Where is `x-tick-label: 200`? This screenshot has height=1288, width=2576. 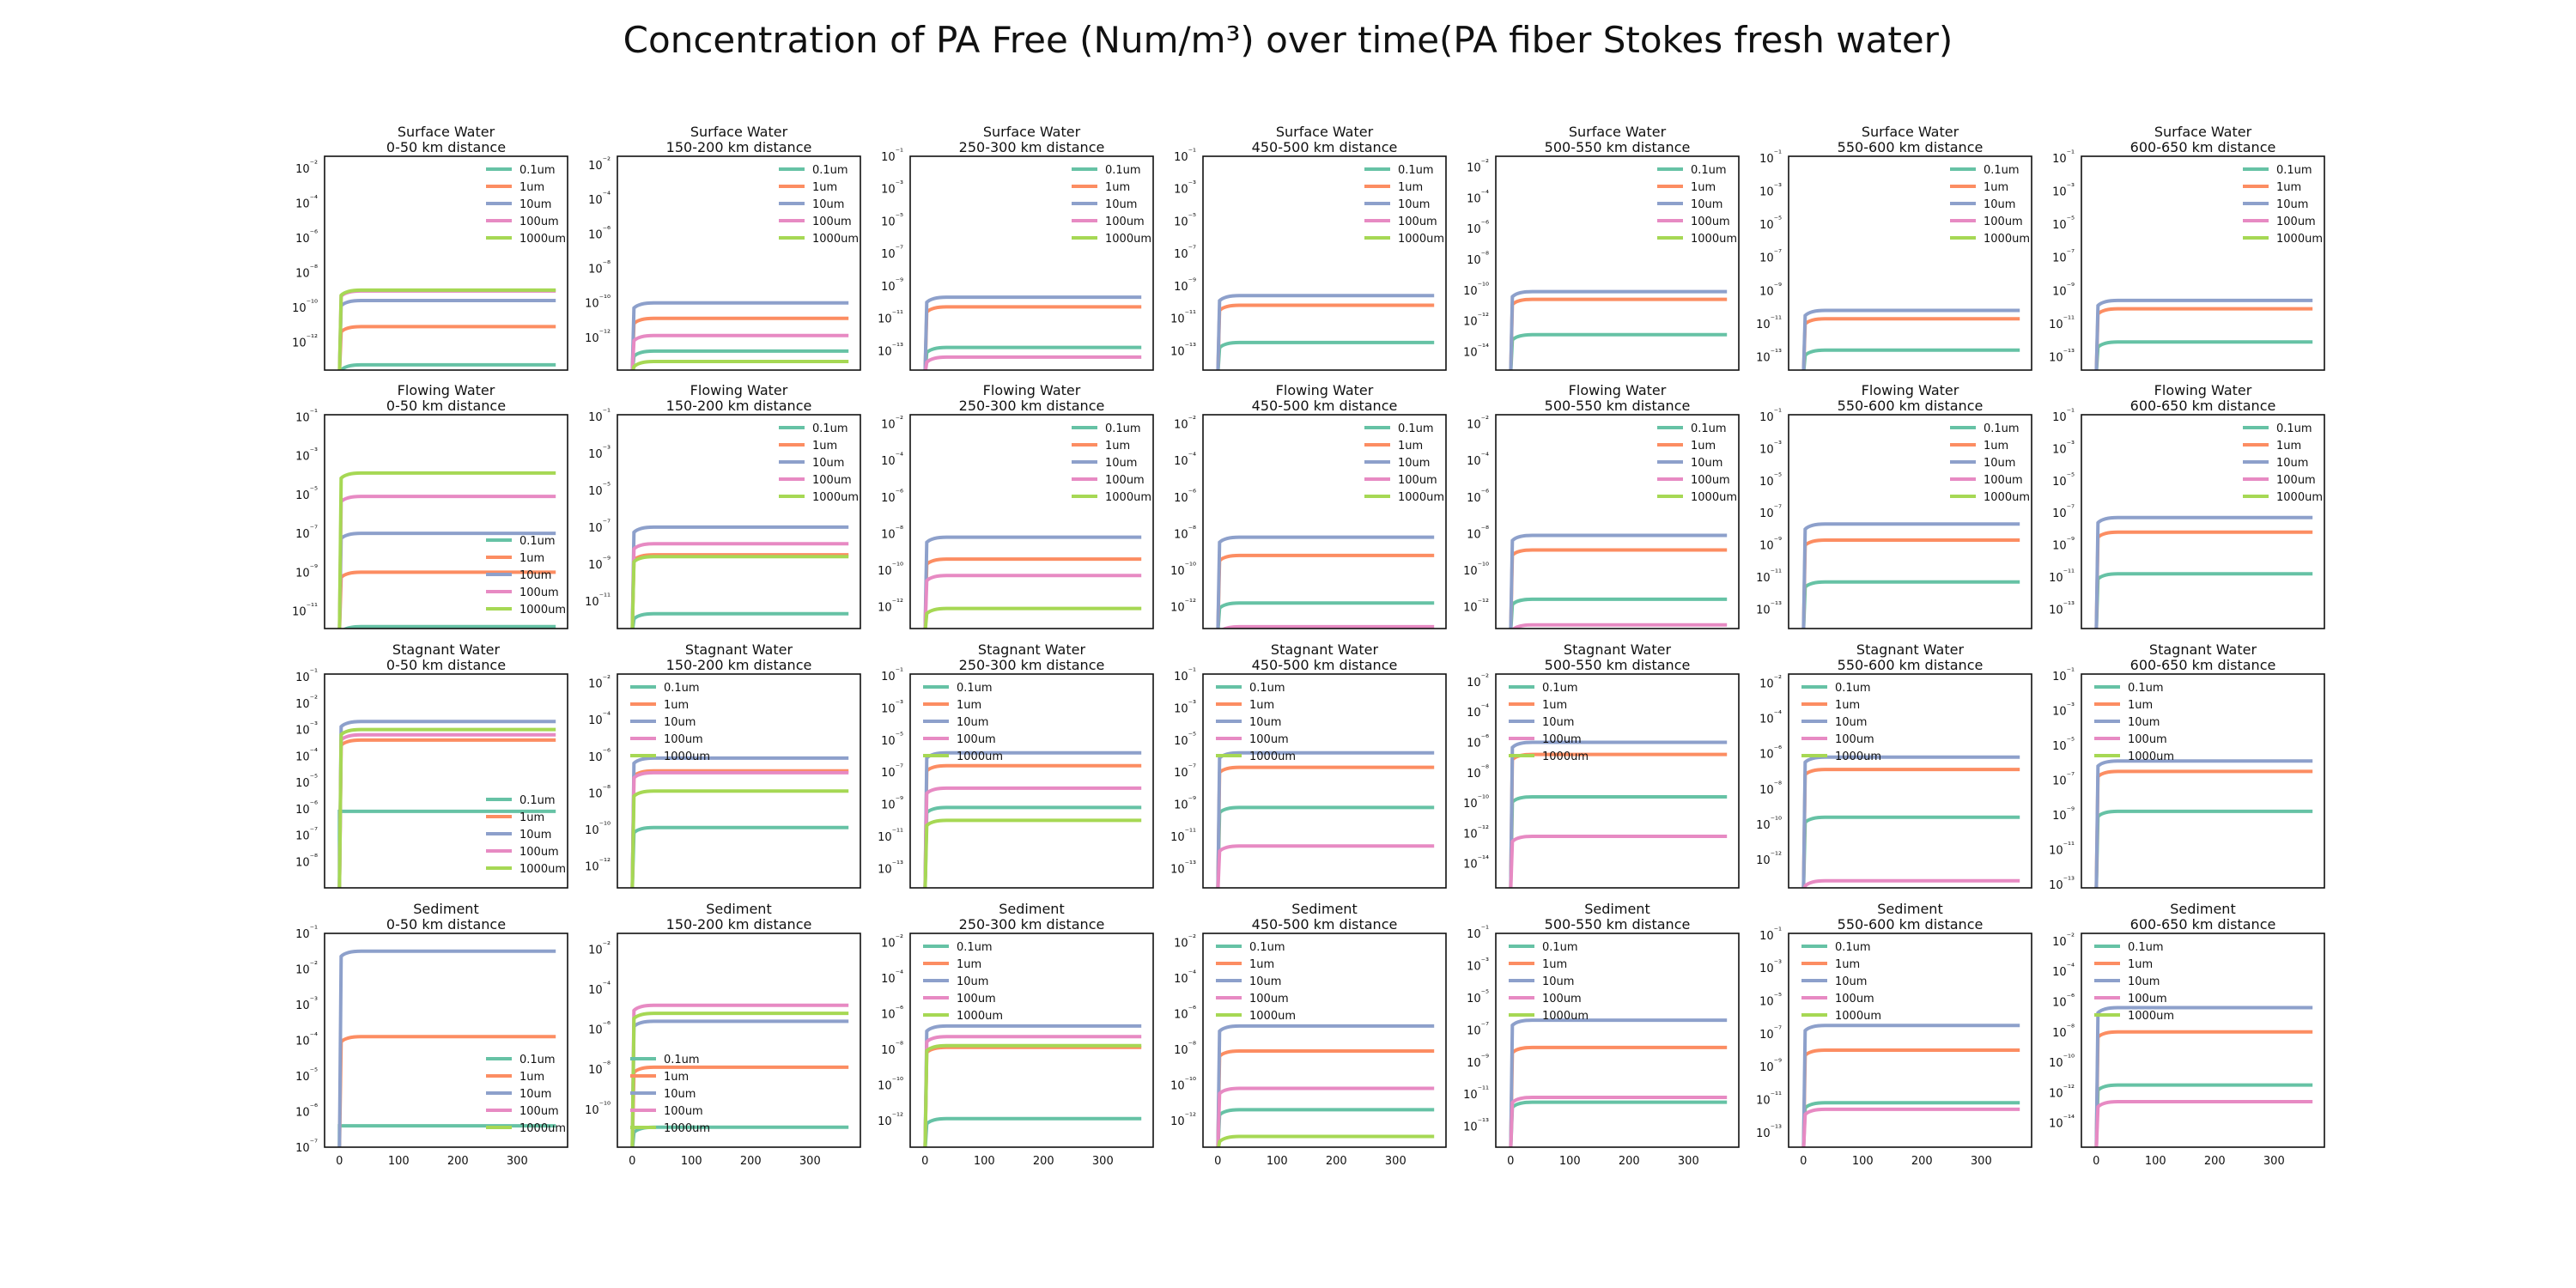
x-tick-label: 200 is located at coordinates (1630, 1162).